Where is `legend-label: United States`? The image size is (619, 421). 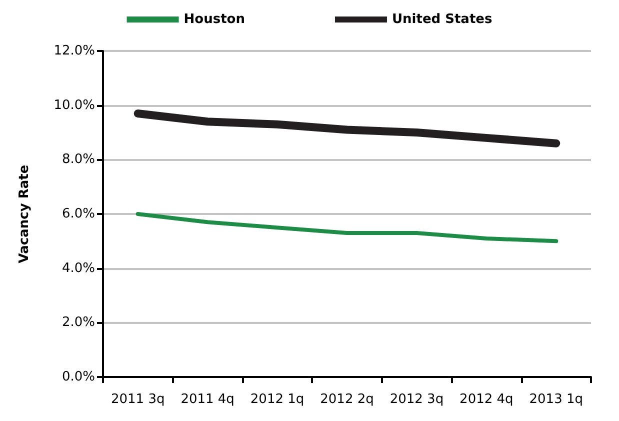 legend-label: United States is located at coordinates (442, 19).